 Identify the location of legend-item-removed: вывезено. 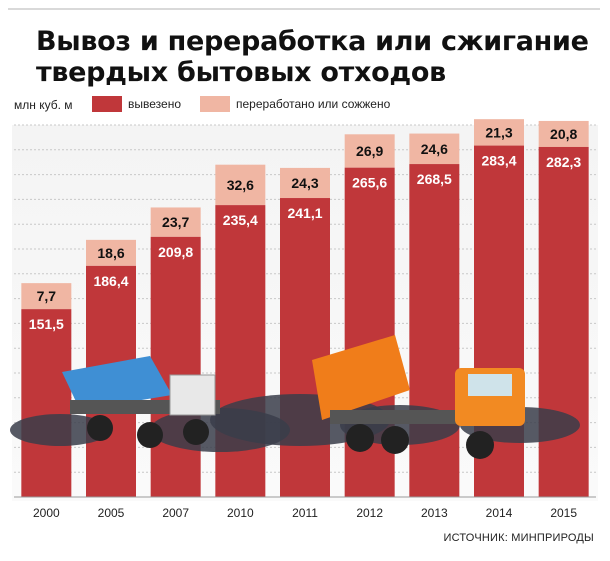
(136, 104).